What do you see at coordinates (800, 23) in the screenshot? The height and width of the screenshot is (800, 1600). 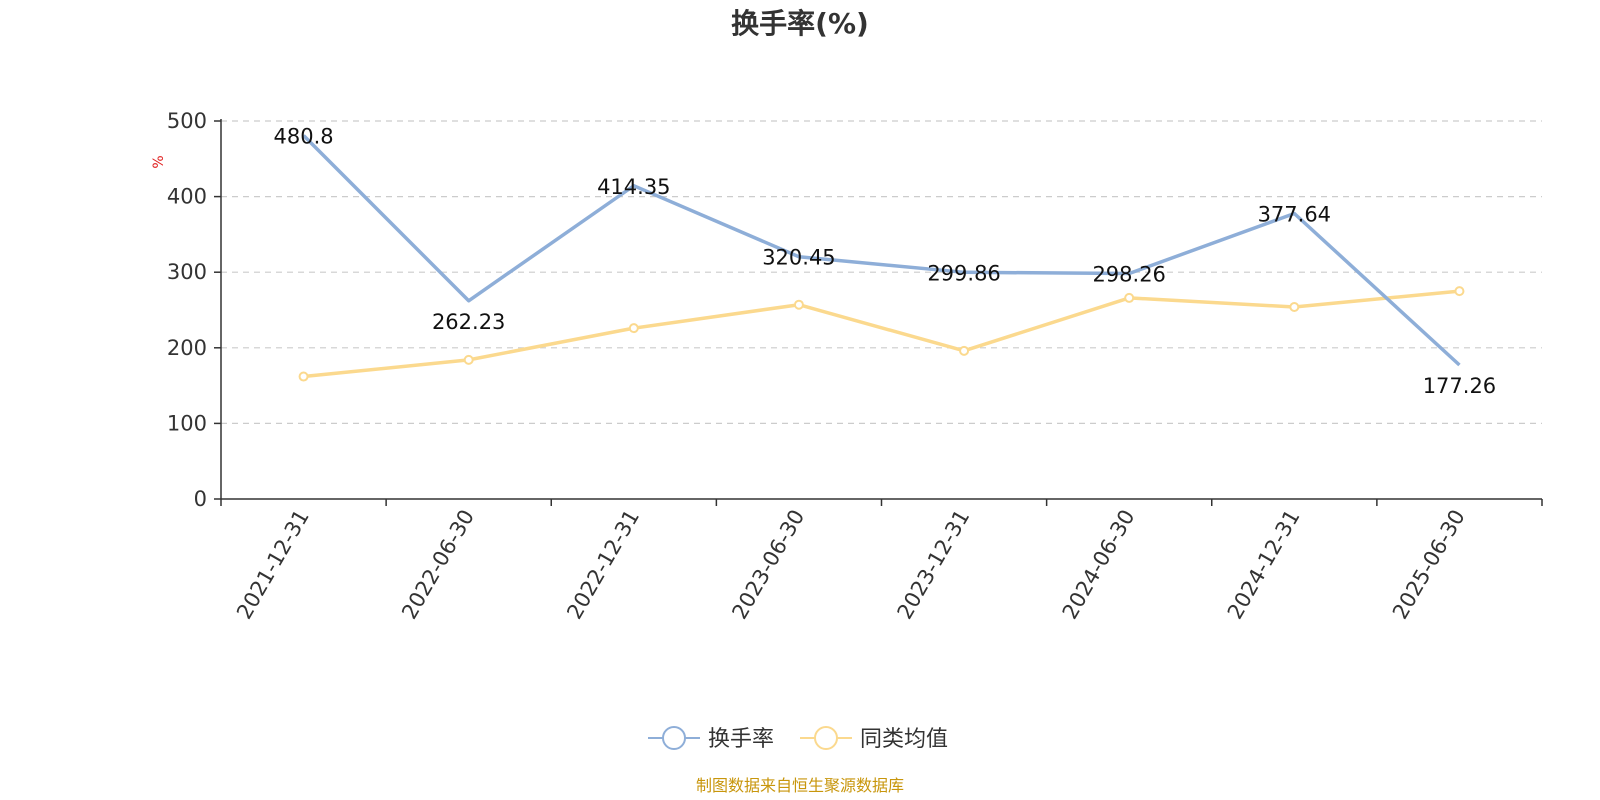 I see `chart-title: 换手率(%)` at bounding box center [800, 23].